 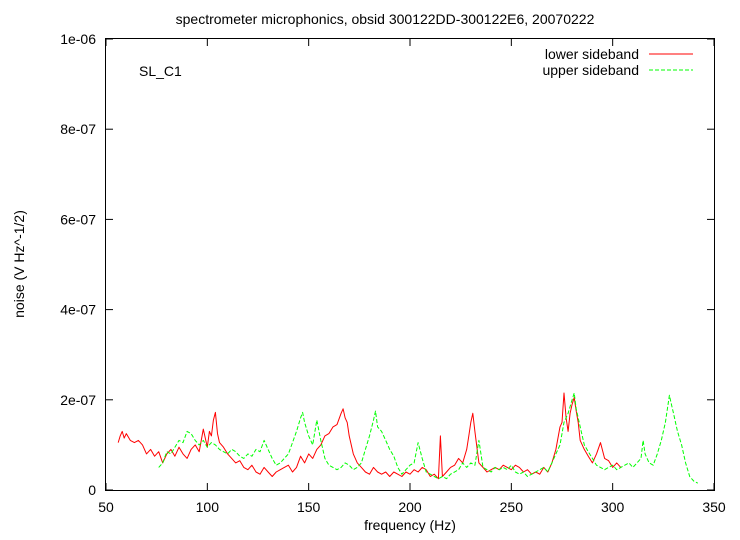 I want to click on x-tick-label: 150, so click(x=309, y=507).